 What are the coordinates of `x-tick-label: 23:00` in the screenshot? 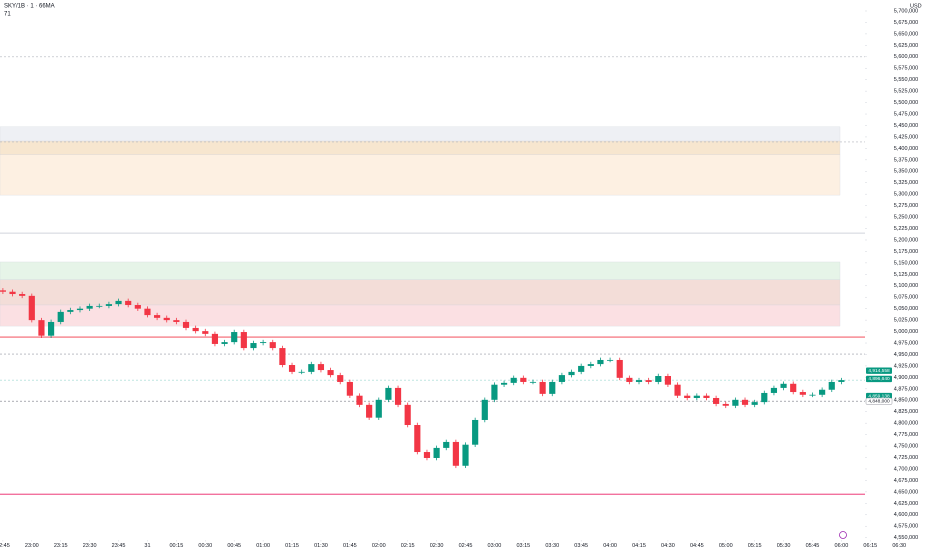 It's located at (32, 546).